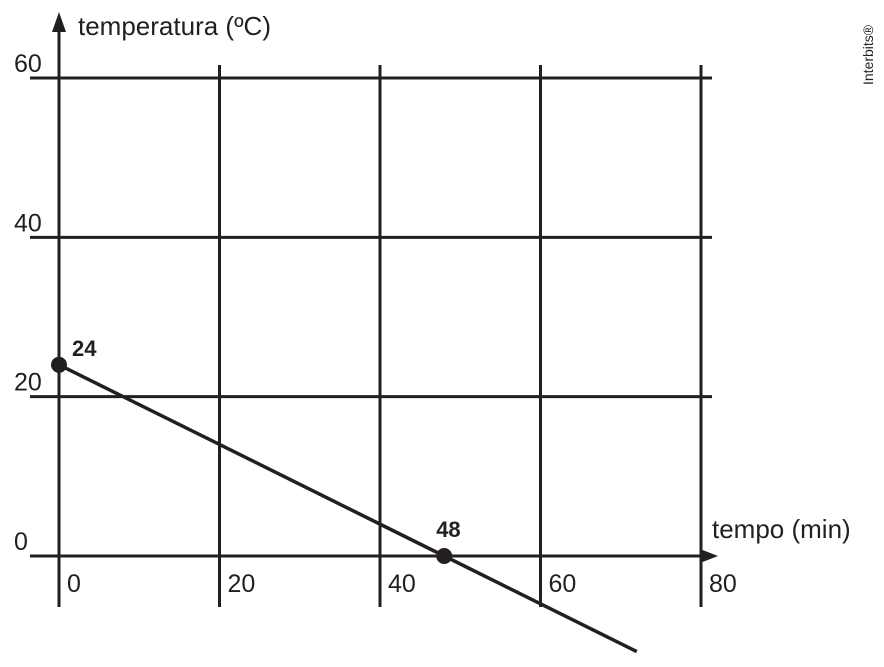  Describe the element at coordinates (402, 584) in the screenshot. I see `x-tick-label: 40` at that location.